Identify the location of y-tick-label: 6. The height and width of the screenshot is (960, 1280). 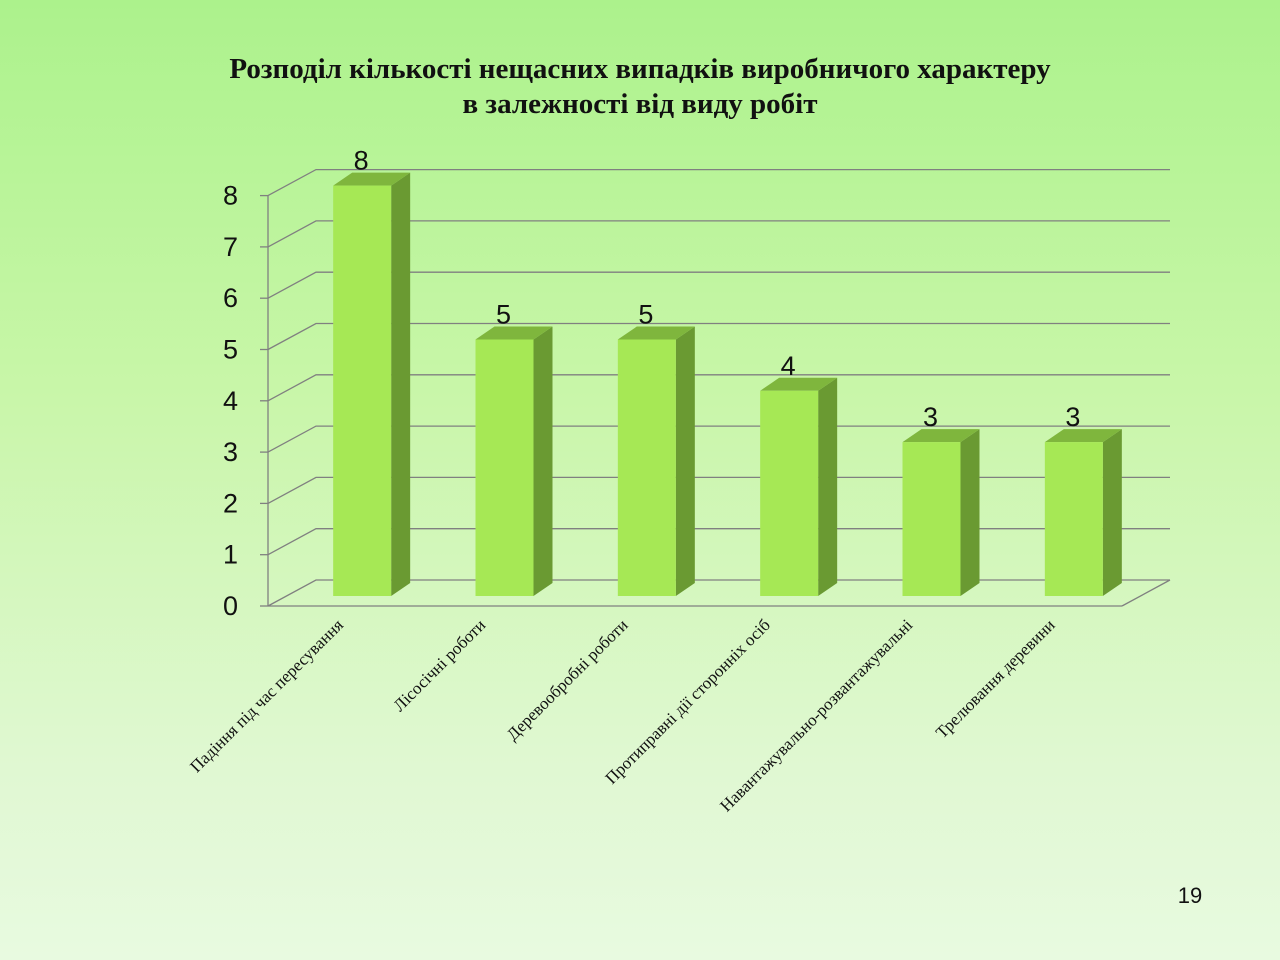
(230, 298).